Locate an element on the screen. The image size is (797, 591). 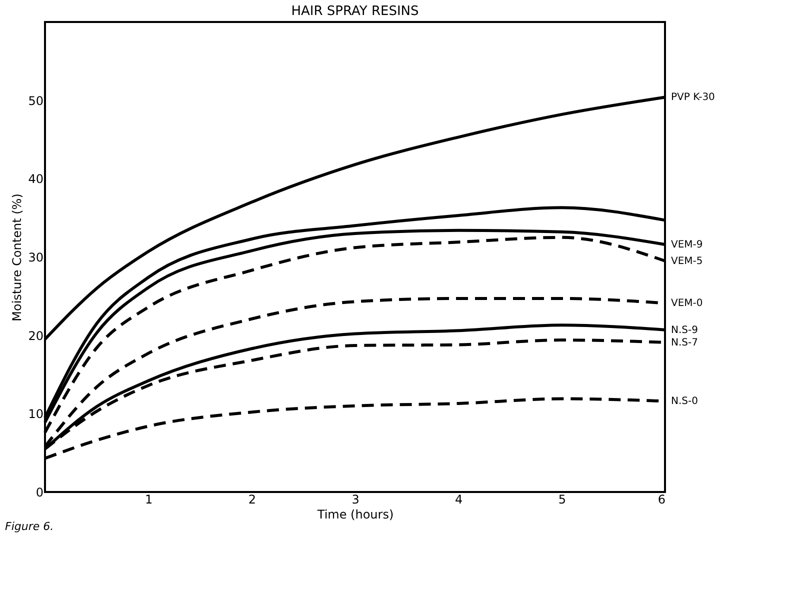
series-label: N.S-9 is located at coordinates (684, 330).